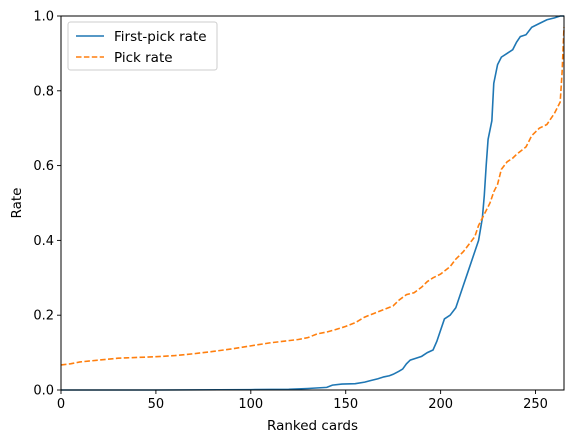 The image size is (574, 443). Describe the element at coordinates (17, 203) in the screenshot. I see `y-axis-title: Rate` at that location.